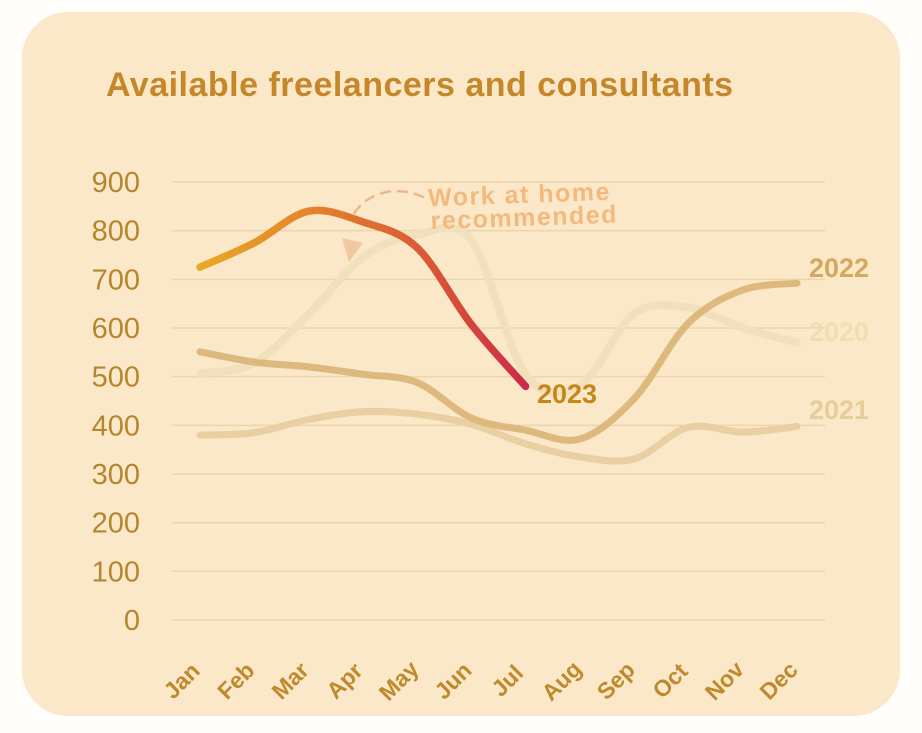  Describe the element at coordinates (420, 85) in the screenshot. I see `chart-title: Available freelancers and consultants` at that location.